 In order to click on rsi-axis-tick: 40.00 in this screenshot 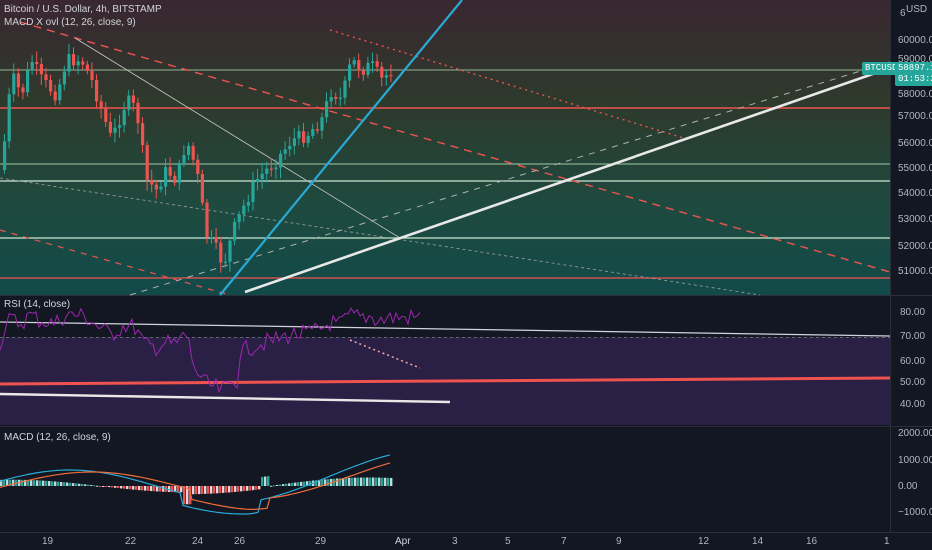, I will do `click(913, 404)`.